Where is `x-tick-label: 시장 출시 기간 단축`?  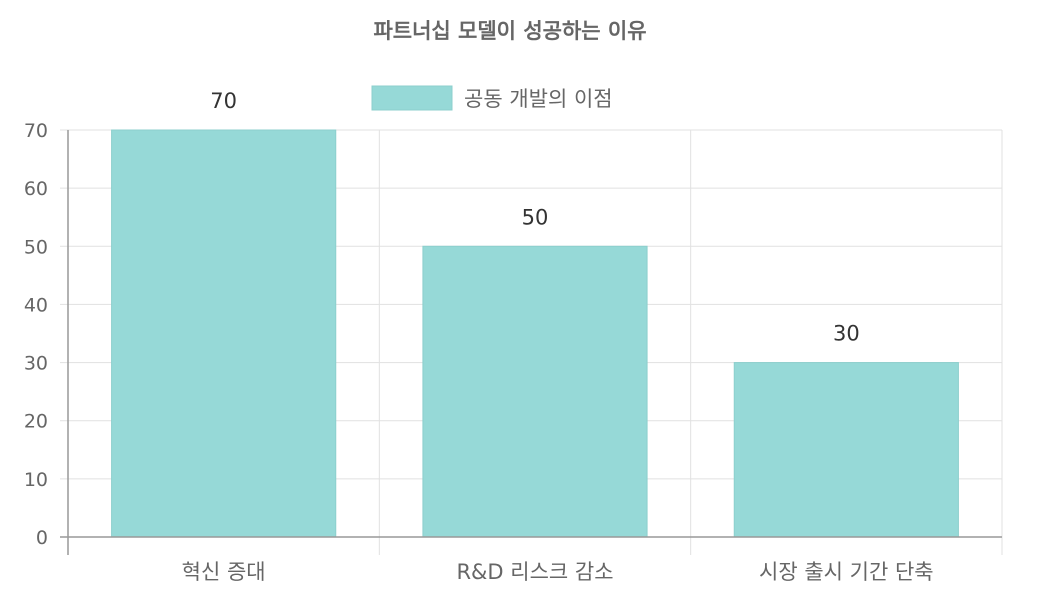
x-tick-label: 시장 출시 기간 단축 is located at coordinates (846, 572).